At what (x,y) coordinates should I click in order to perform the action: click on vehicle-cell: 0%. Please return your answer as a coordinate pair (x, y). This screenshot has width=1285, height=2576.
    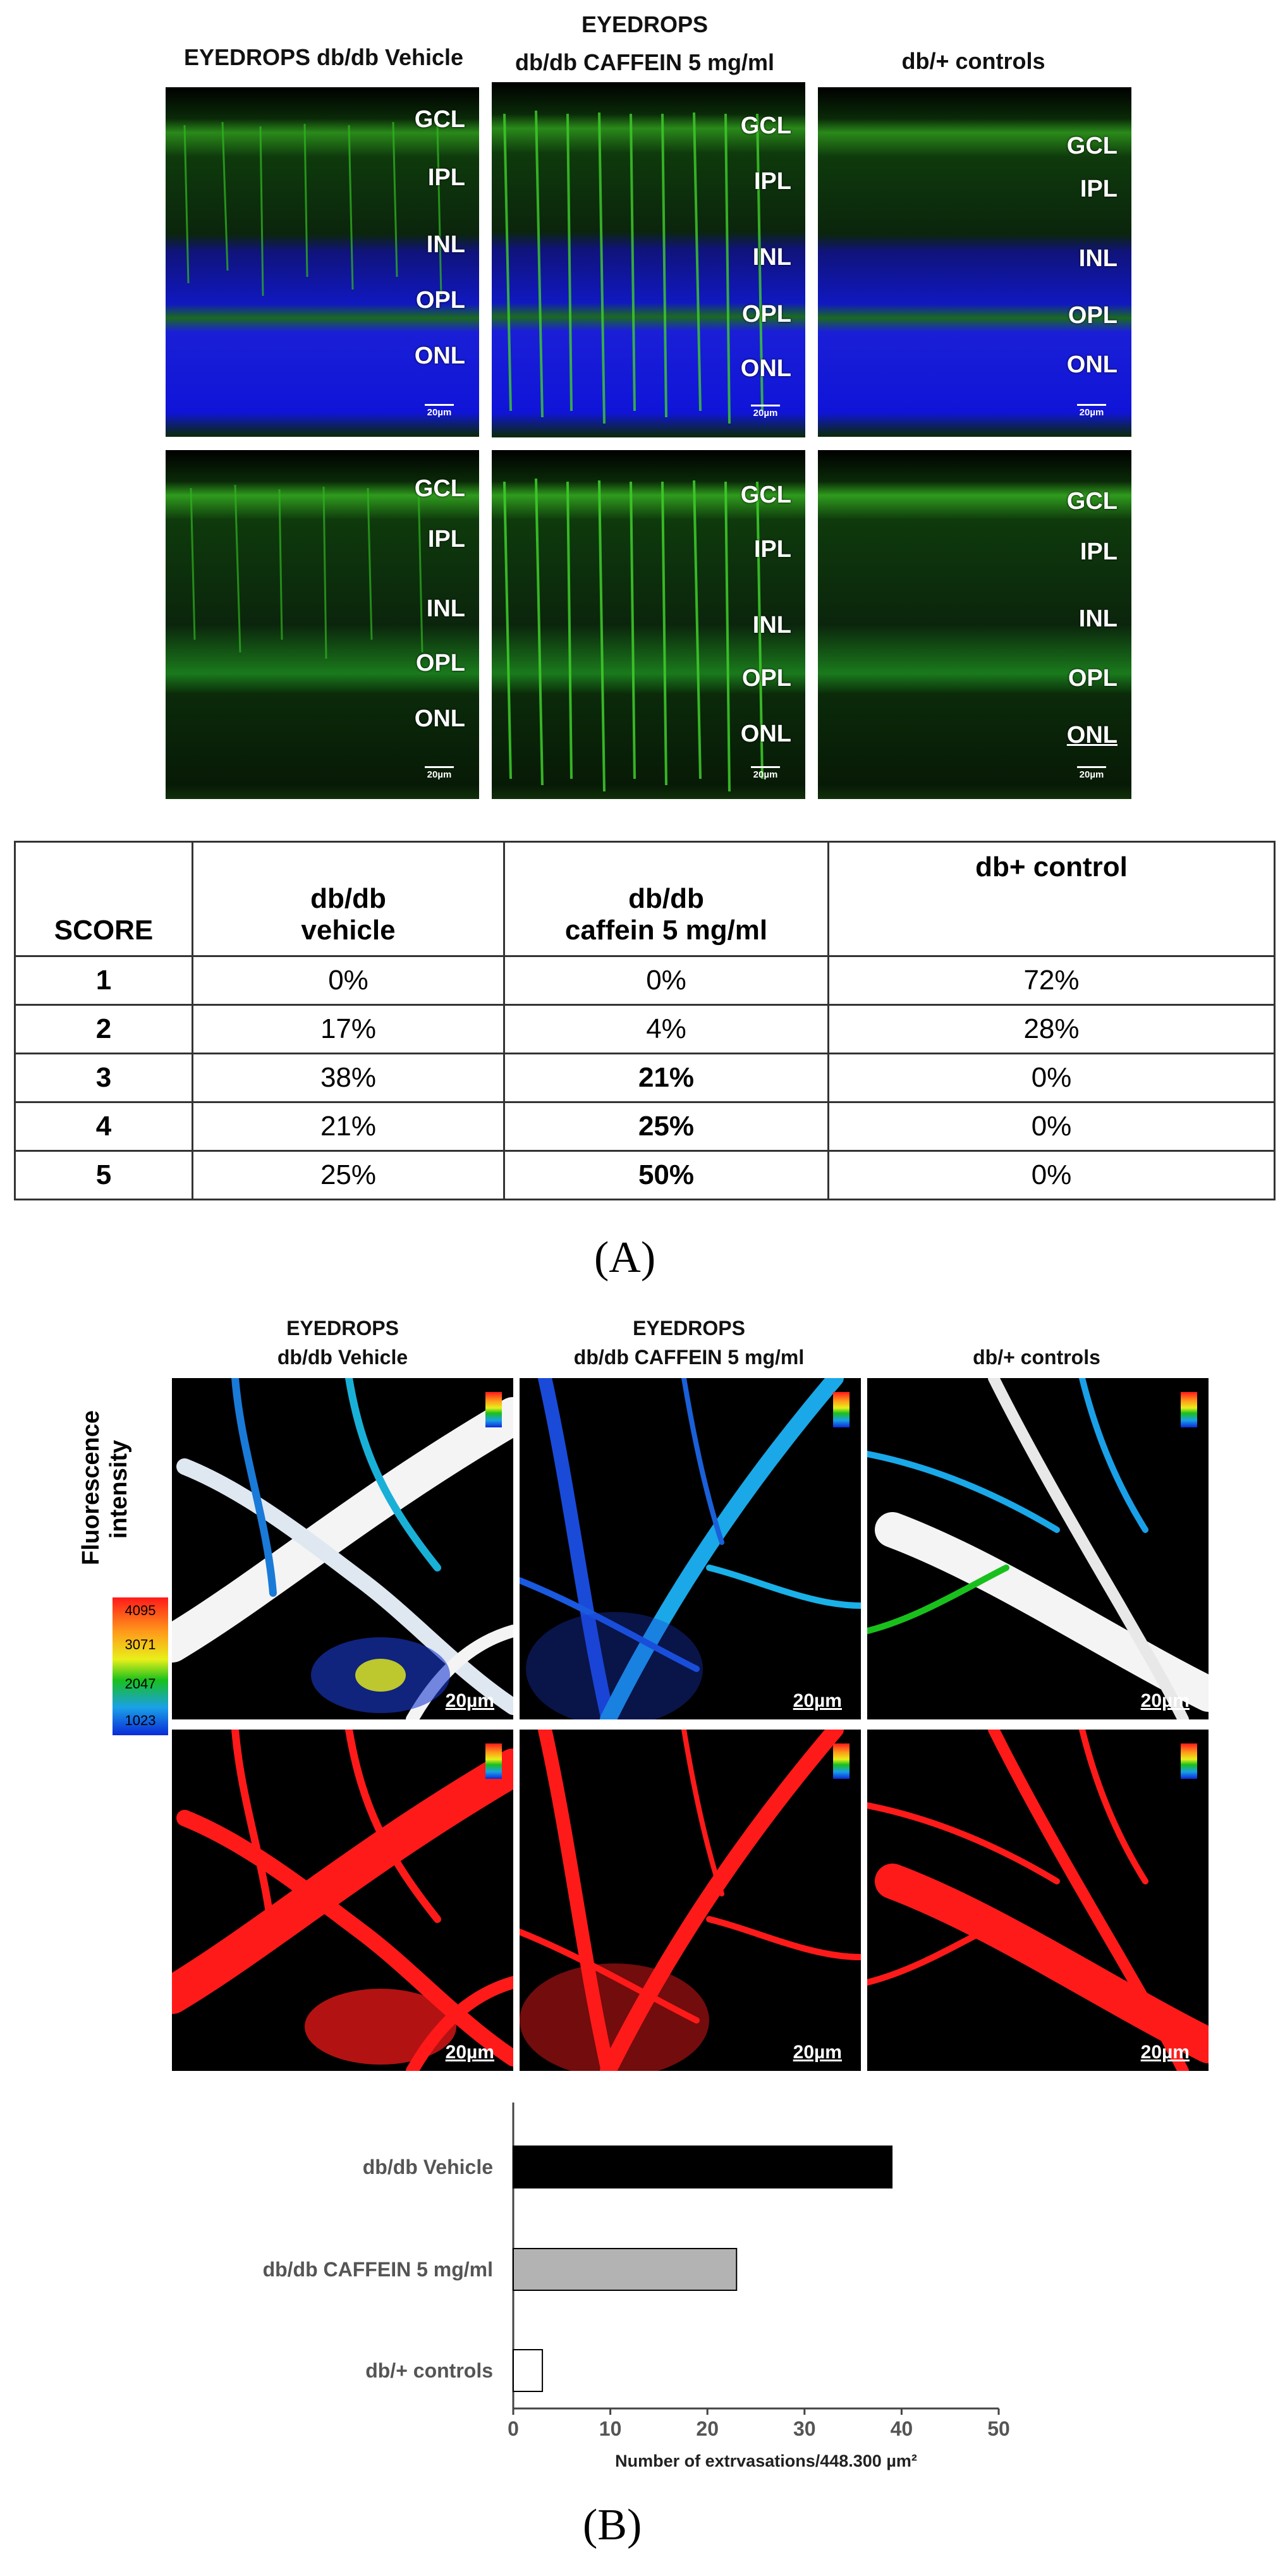
    Looking at the image, I should click on (348, 980).